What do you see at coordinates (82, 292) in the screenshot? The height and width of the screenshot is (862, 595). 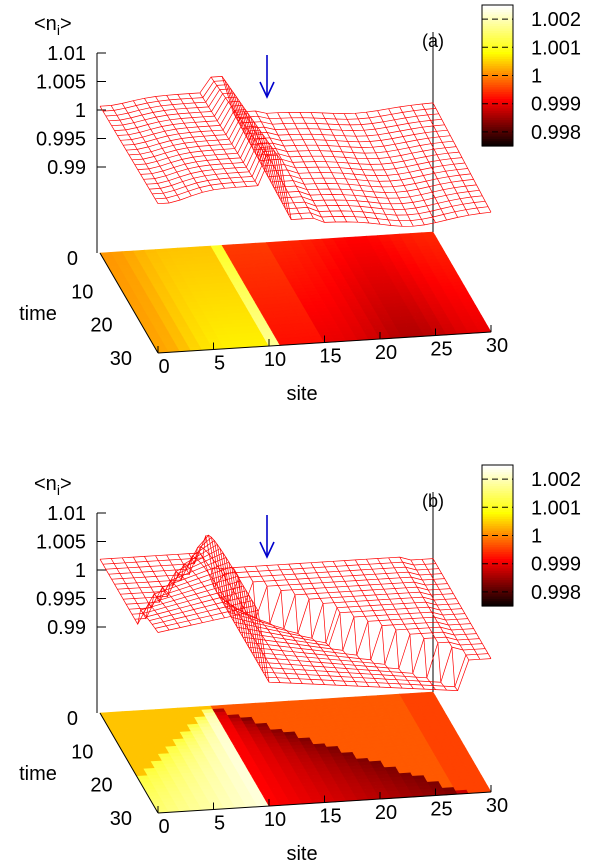 I see `y-tick-label: 10` at bounding box center [82, 292].